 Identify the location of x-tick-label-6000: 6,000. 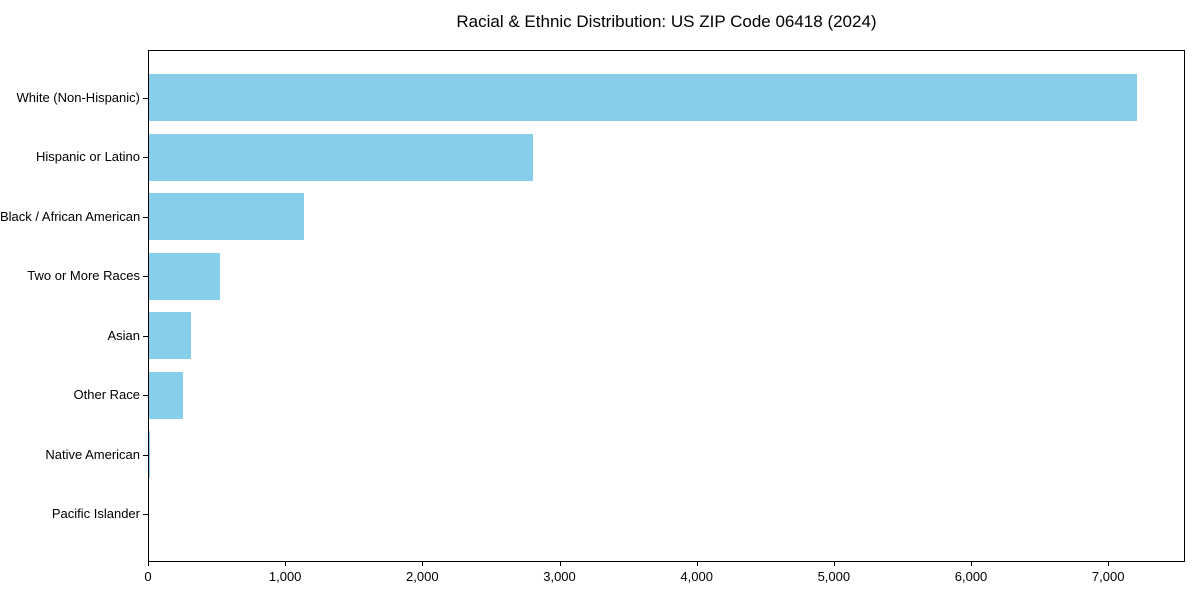
(971, 576).